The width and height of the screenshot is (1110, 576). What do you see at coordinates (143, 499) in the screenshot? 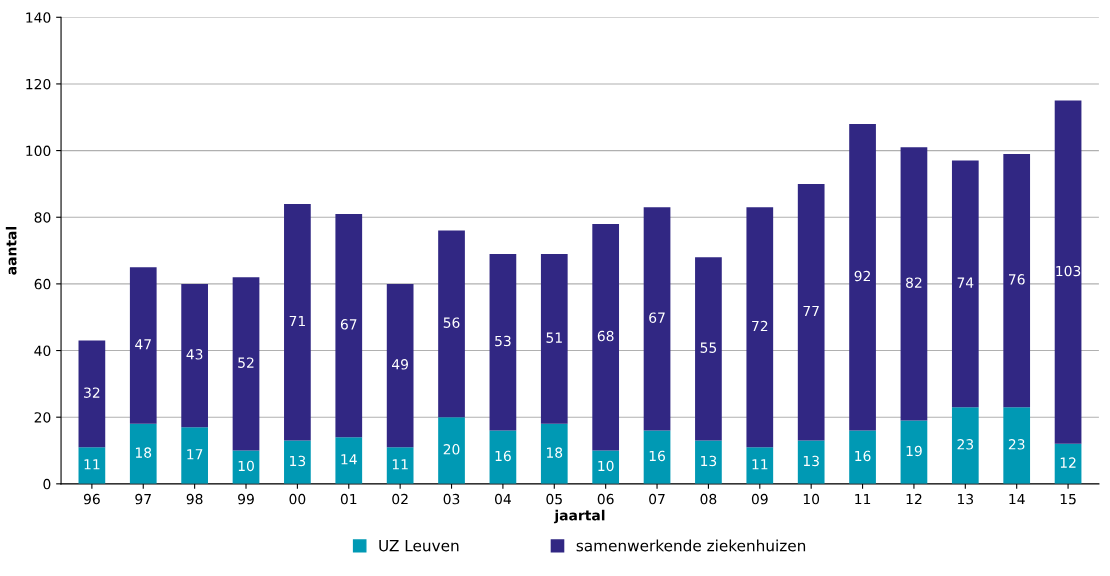
I see `x-tick-label: 97` at bounding box center [143, 499].